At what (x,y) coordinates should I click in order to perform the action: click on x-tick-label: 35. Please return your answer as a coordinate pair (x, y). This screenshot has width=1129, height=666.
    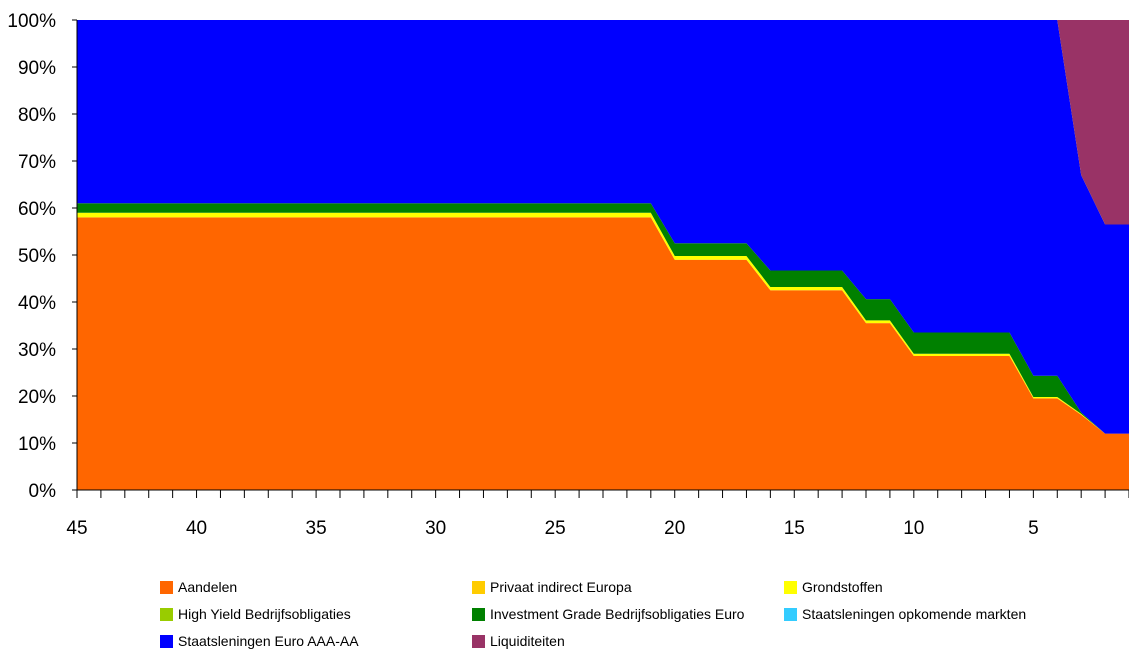
    Looking at the image, I should click on (316, 528).